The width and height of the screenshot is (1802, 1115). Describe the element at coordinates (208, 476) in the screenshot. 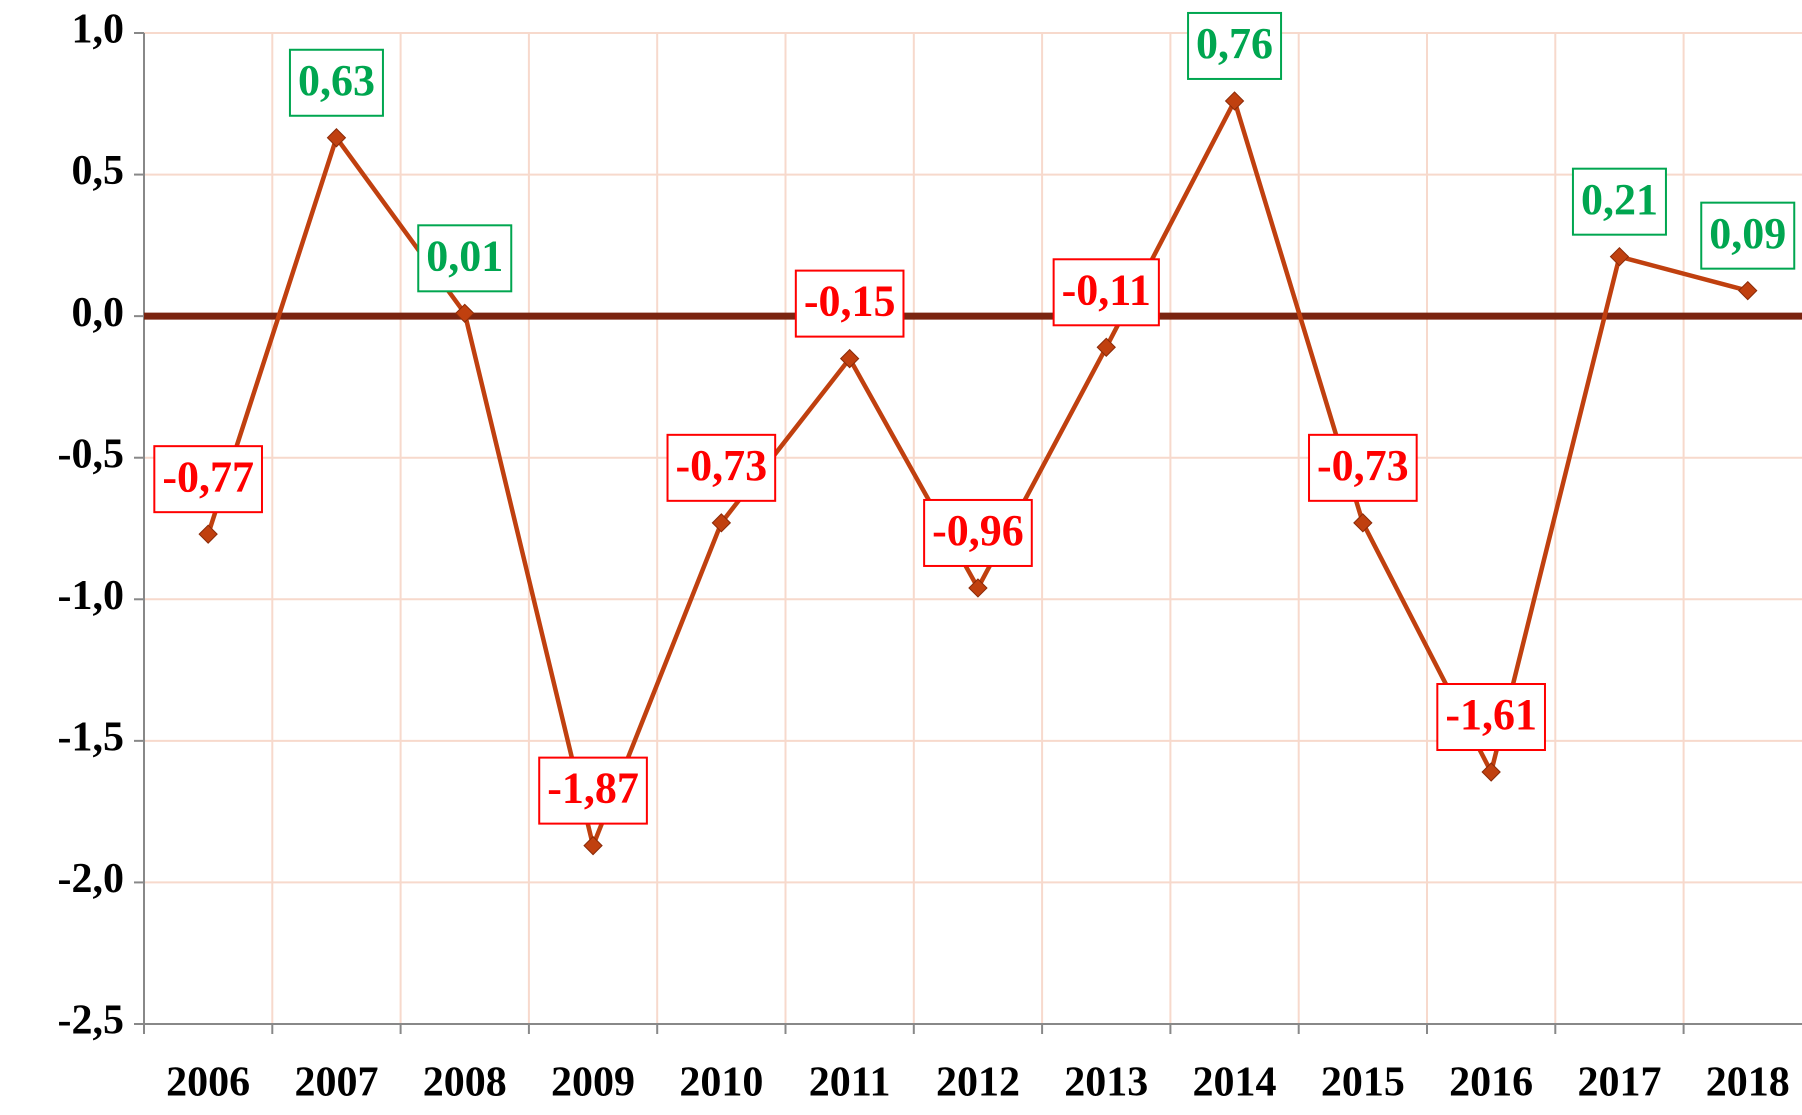

I see `data-label: -0,77` at that location.